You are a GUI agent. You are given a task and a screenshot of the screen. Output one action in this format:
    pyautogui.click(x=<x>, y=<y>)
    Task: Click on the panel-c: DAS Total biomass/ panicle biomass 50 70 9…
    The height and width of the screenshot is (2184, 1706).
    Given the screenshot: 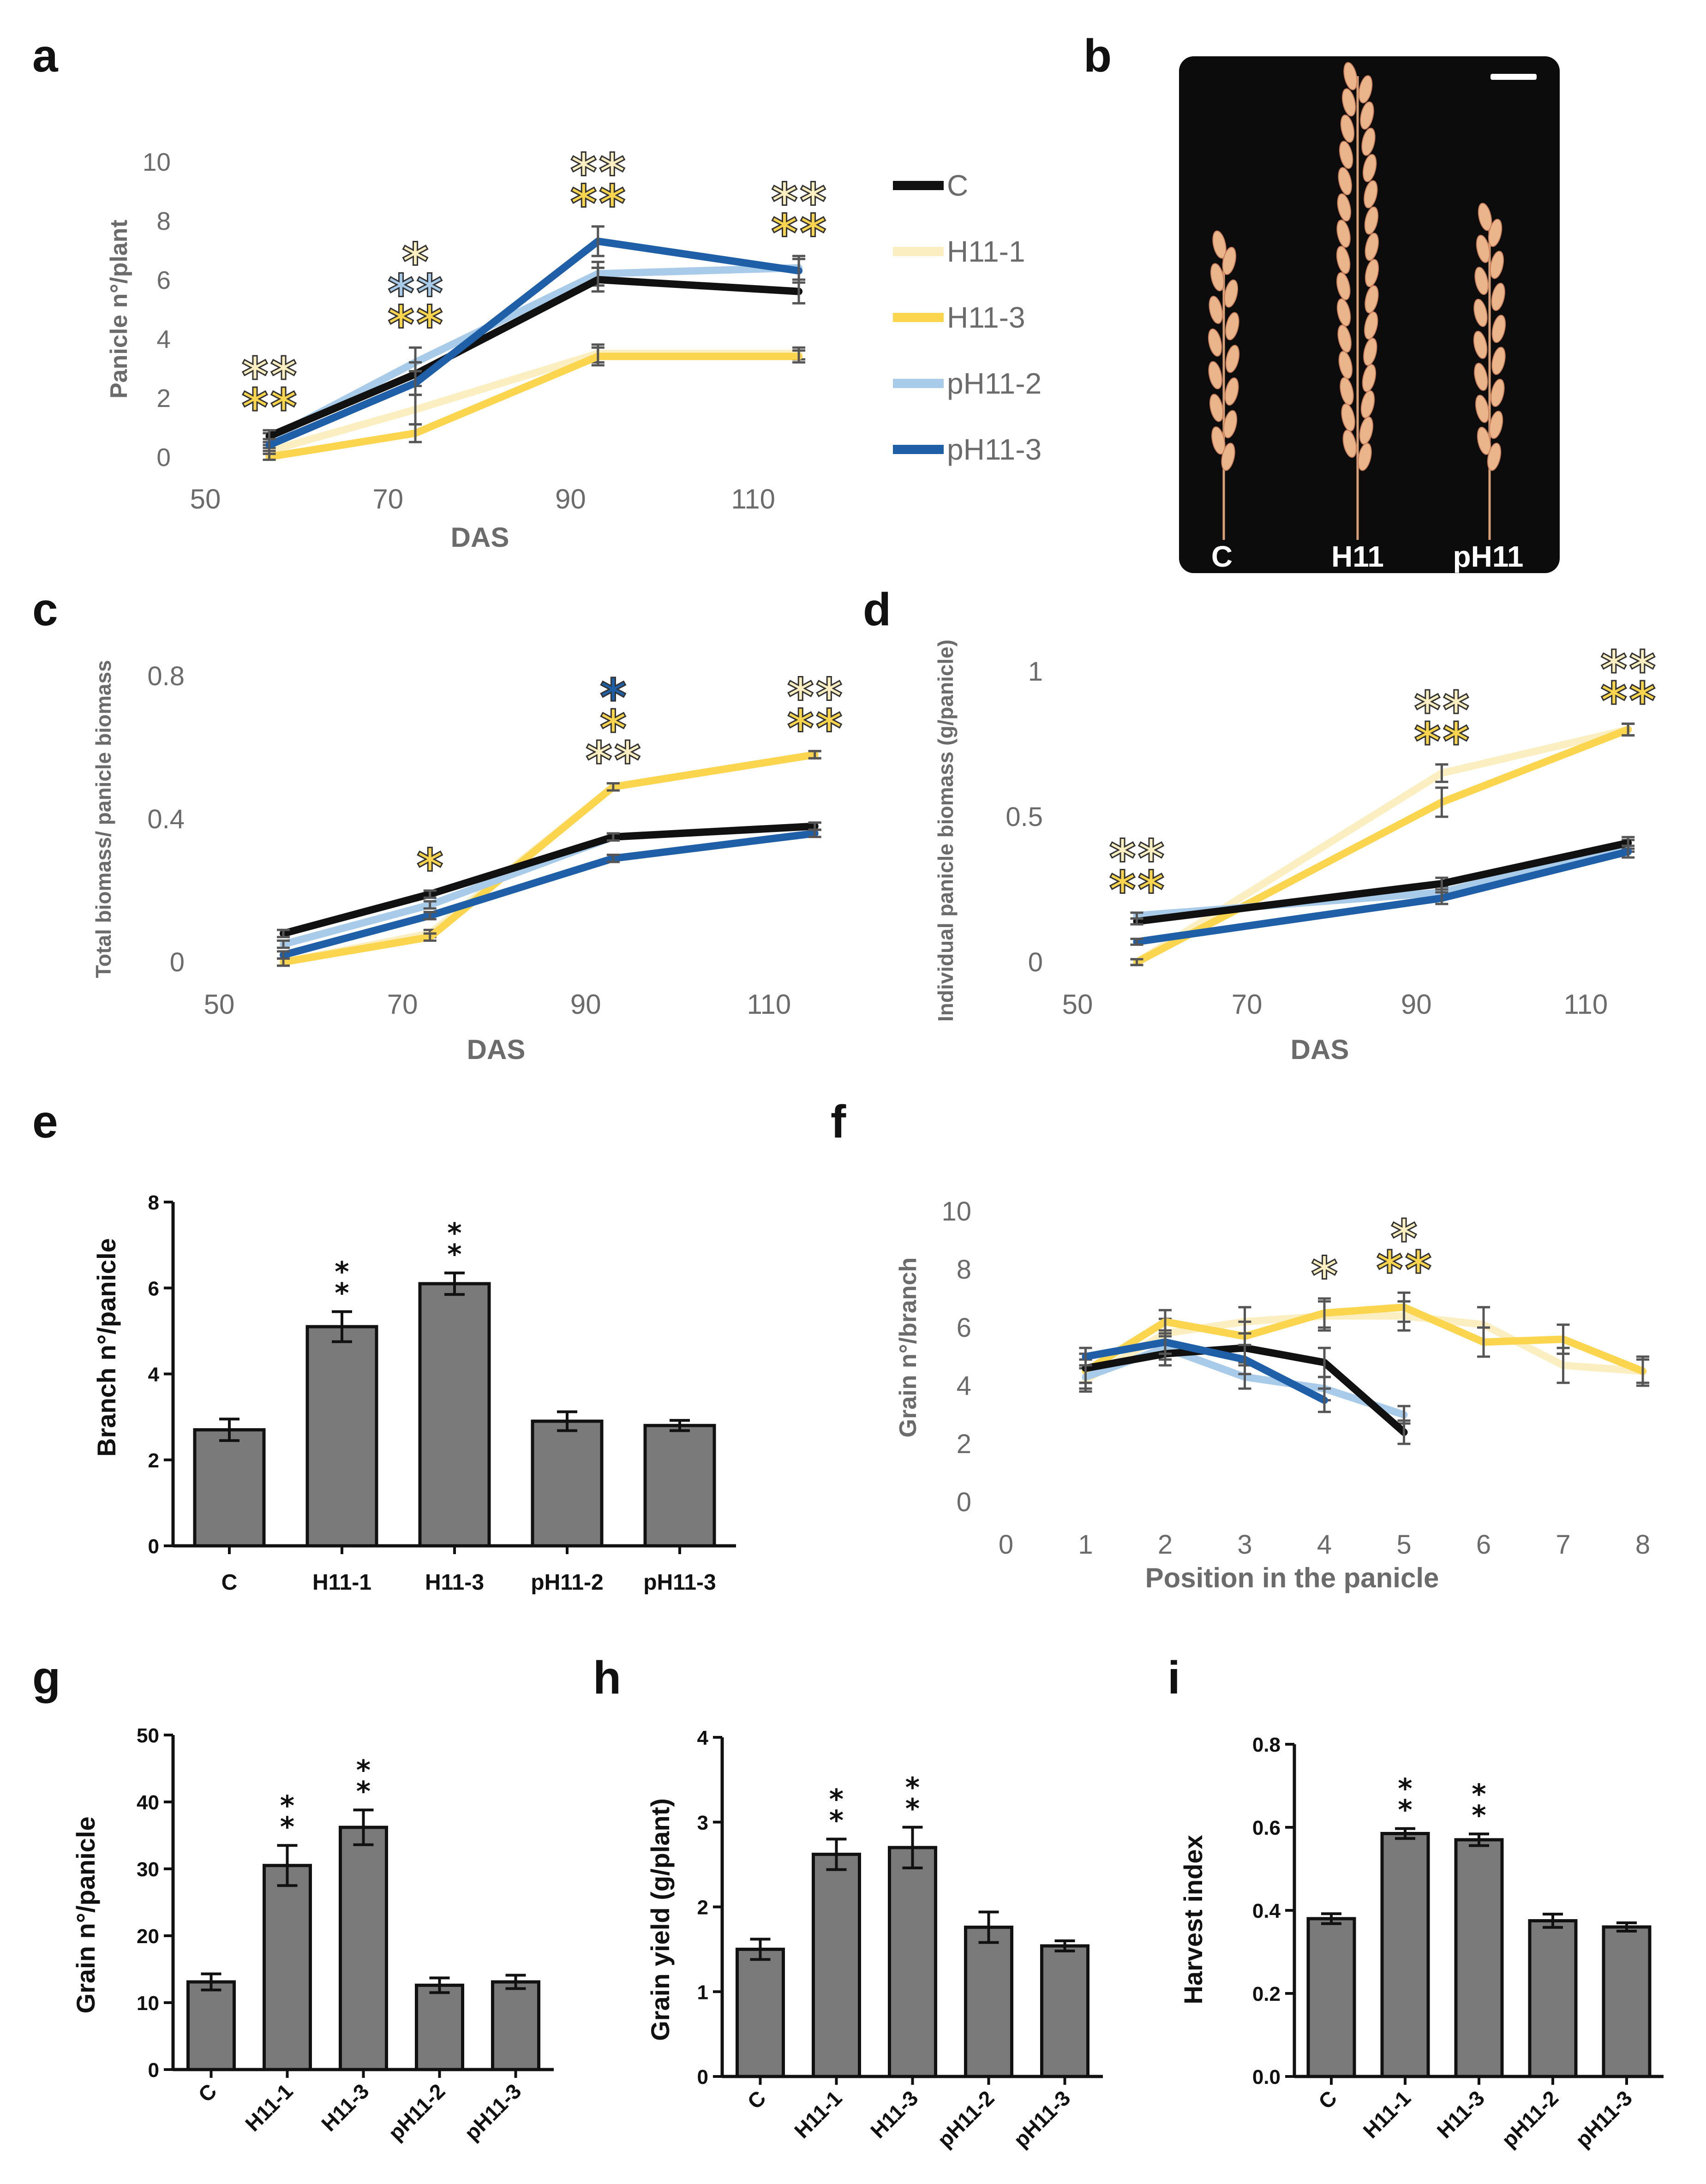 What is the action you would take?
    pyautogui.click(x=467, y=862)
    